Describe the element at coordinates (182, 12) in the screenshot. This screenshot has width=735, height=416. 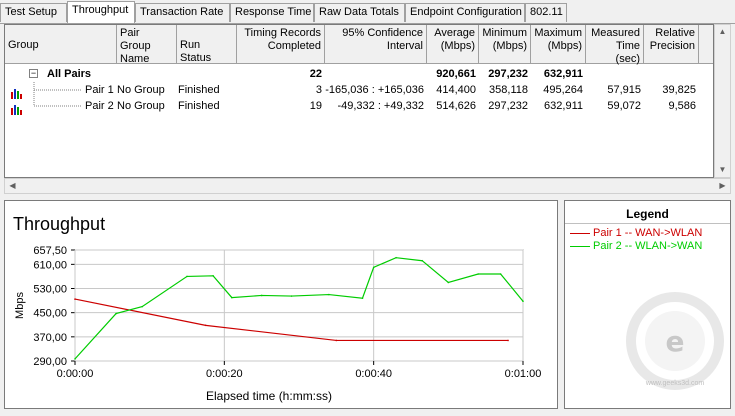
I see `tab-transaction-rate: Transaction Rate` at that location.